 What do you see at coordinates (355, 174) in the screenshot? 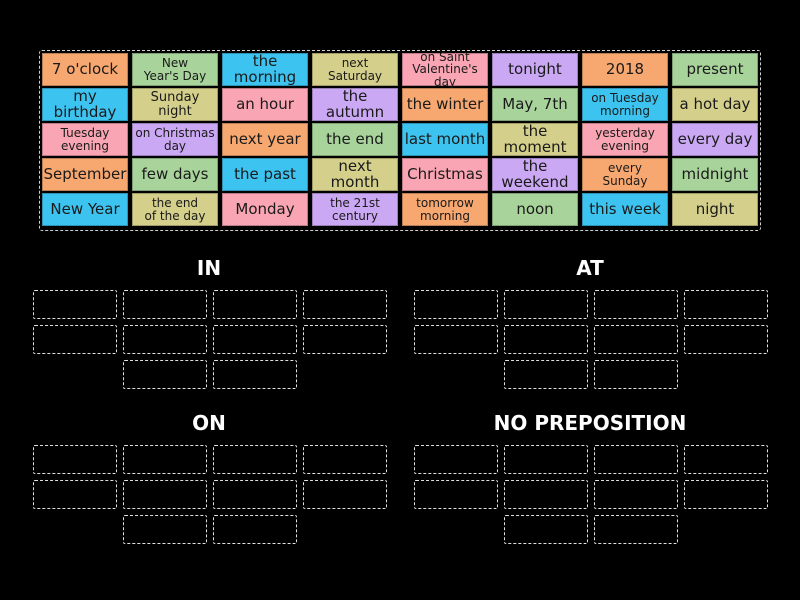
I see `word-tile: next month` at bounding box center [355, 174].